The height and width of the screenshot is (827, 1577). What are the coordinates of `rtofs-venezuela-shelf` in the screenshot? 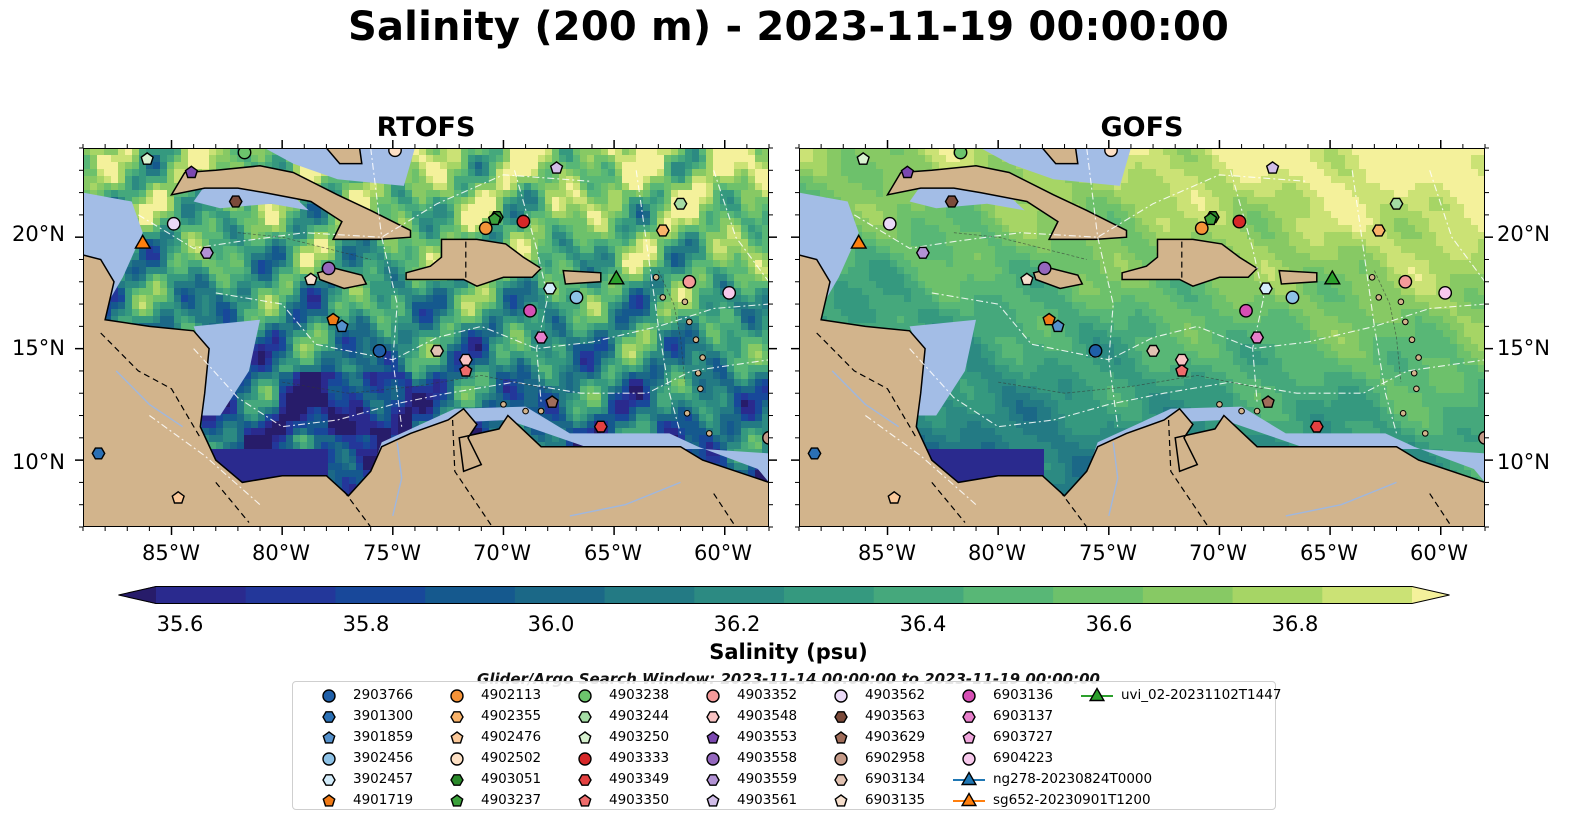 It's located at (569, 444).